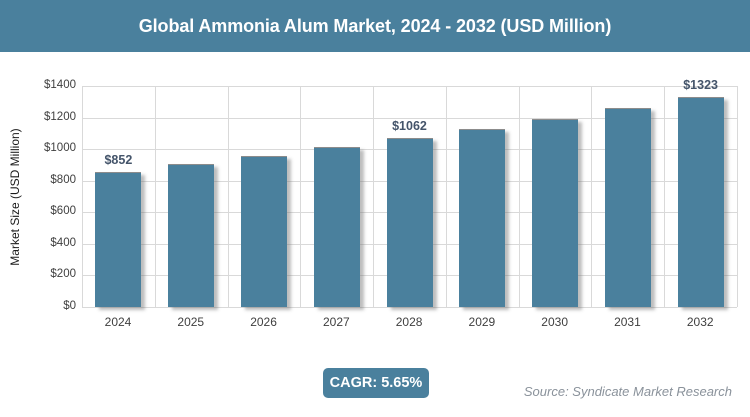 The height and width of the screenshot is (417, 750). Describe the element at coordinates (482, 322) in the screenshot. I see `x-tick-label: 2029` at that location.